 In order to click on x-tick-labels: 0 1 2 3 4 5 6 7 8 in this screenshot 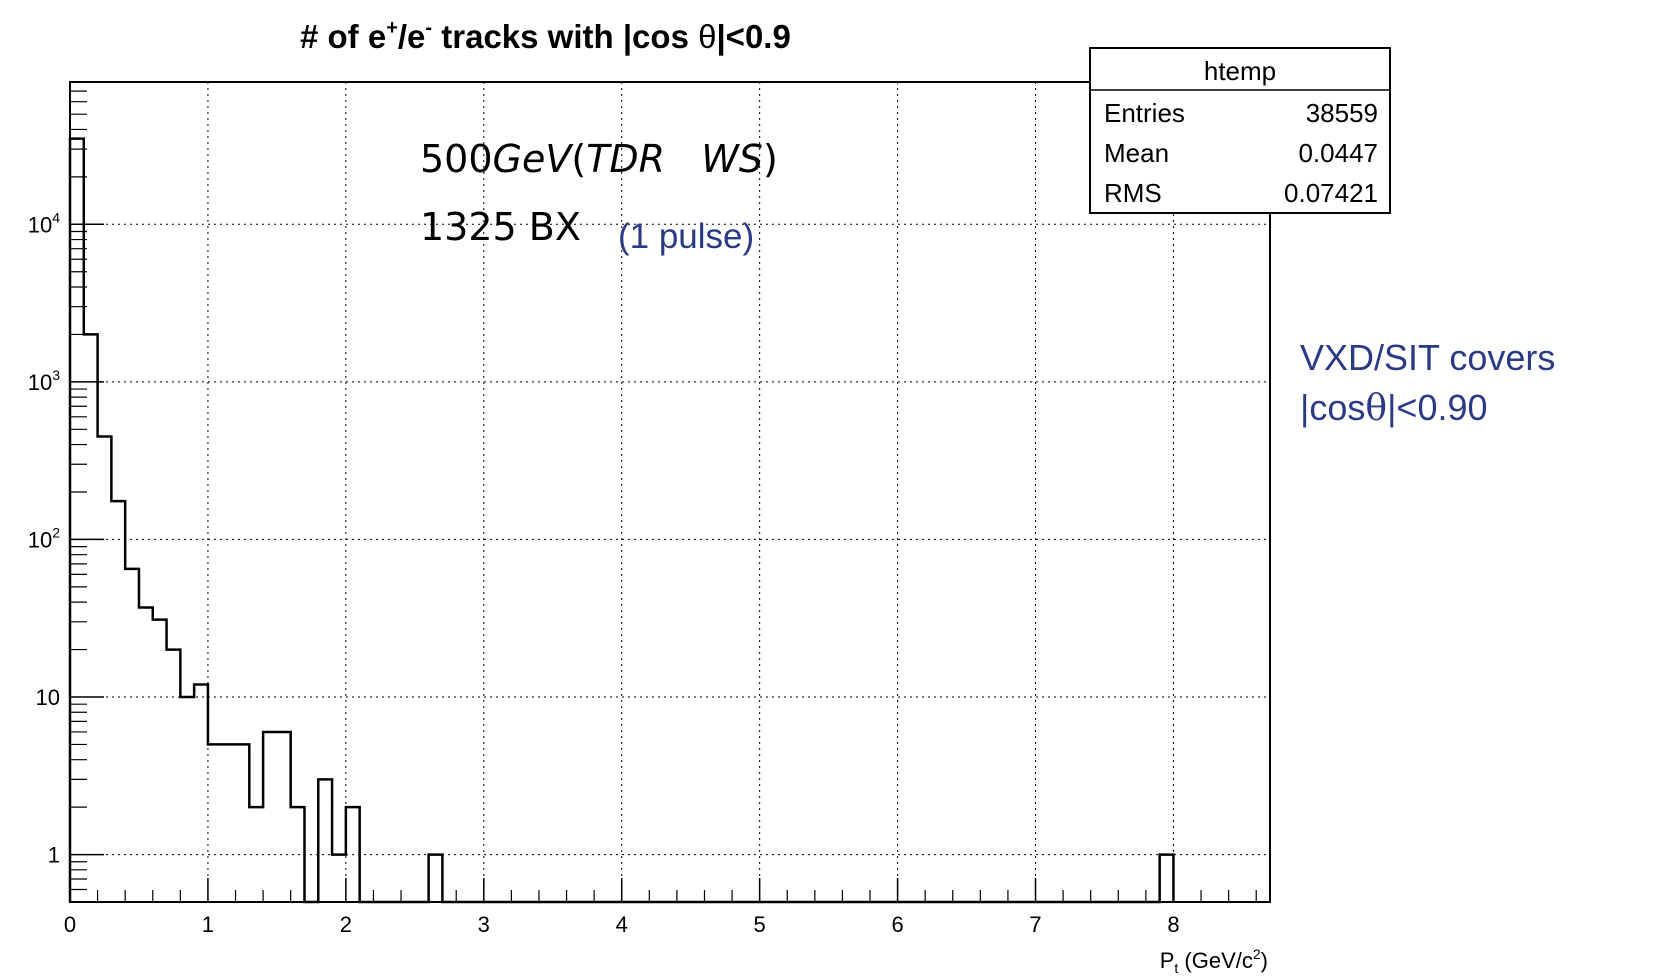, I will do `click(622, 924)`.